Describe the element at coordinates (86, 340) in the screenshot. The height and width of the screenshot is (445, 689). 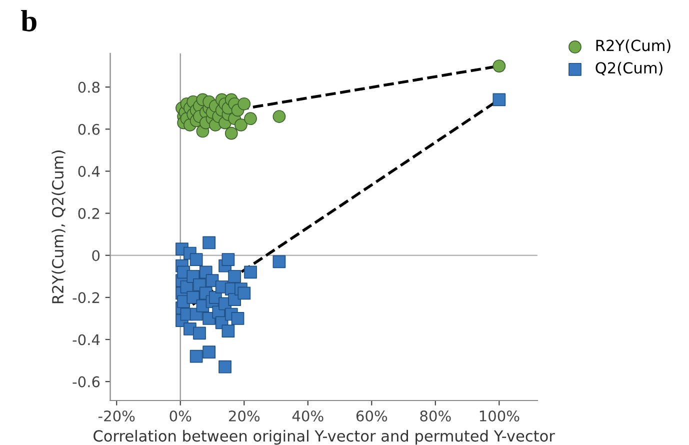
I see `y-tick-label: -0.4` at that location.